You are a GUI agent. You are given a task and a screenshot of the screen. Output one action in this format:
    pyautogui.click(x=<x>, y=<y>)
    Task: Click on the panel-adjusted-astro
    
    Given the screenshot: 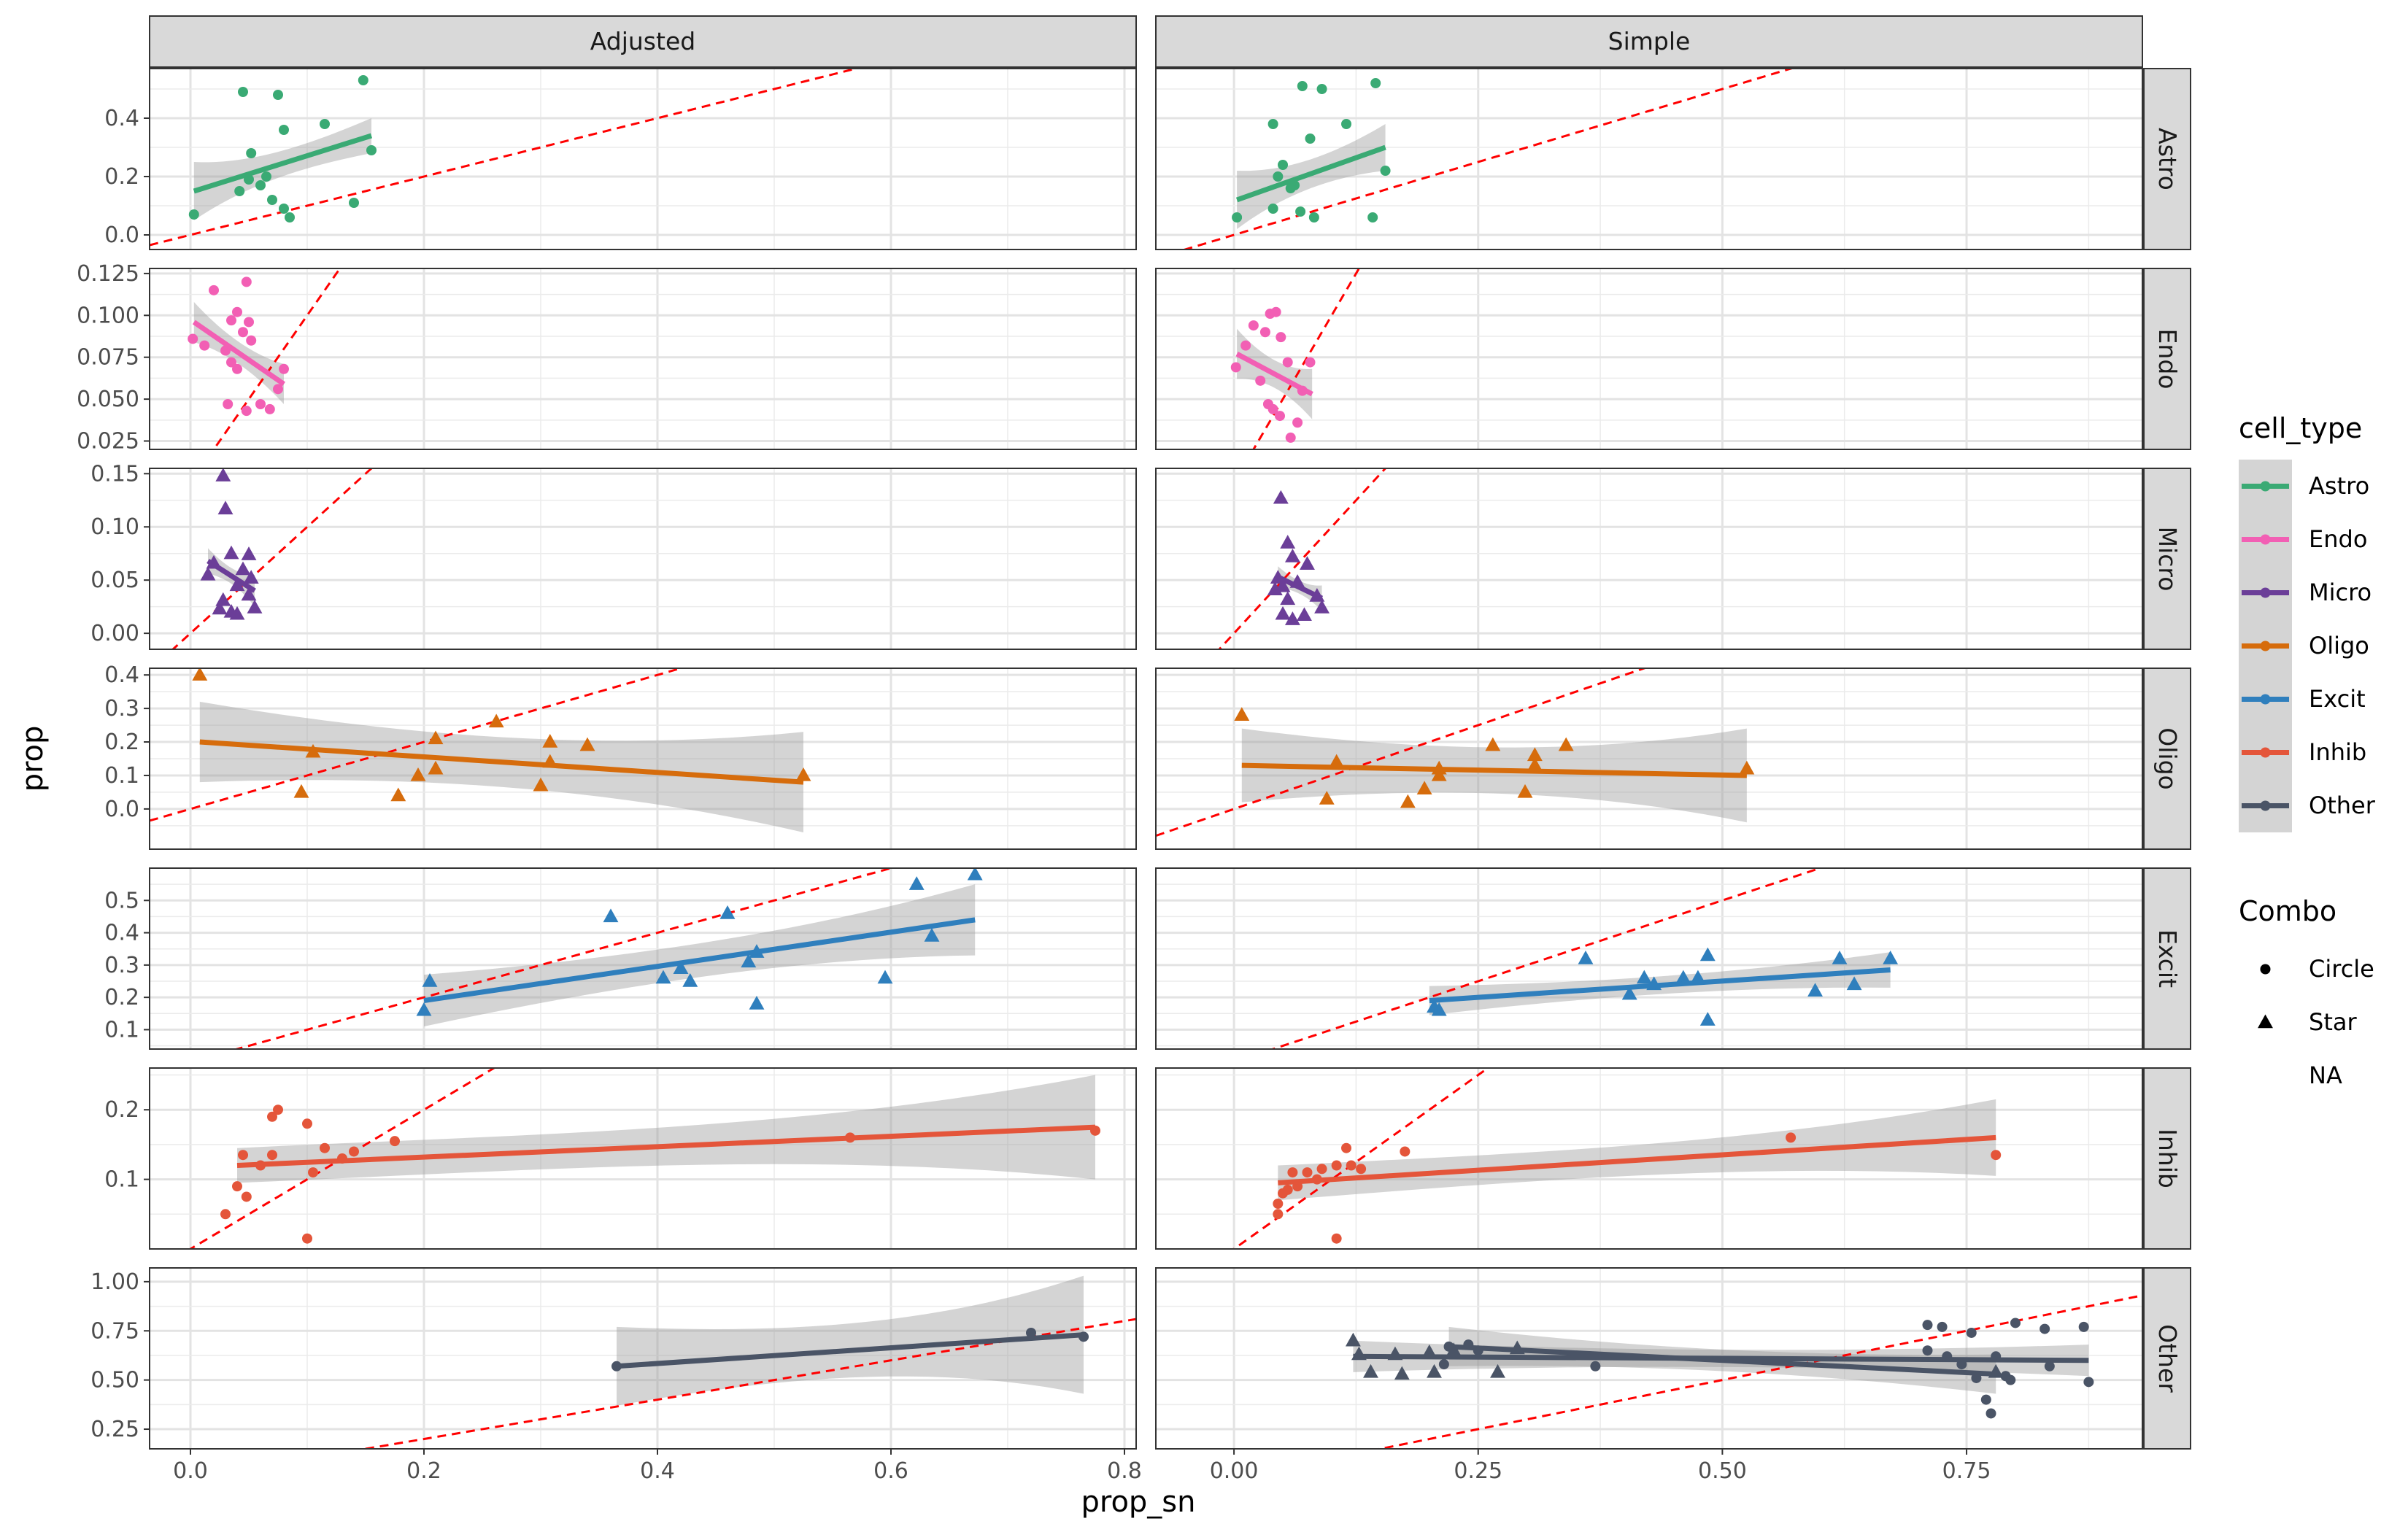 What is the action you would take?
    pyautogui.click(x=643, y=159)
    